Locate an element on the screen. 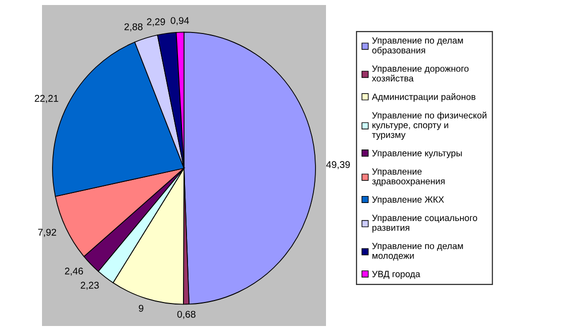  legend-label: Управление по делам образования is located at coordinates (417, 46).